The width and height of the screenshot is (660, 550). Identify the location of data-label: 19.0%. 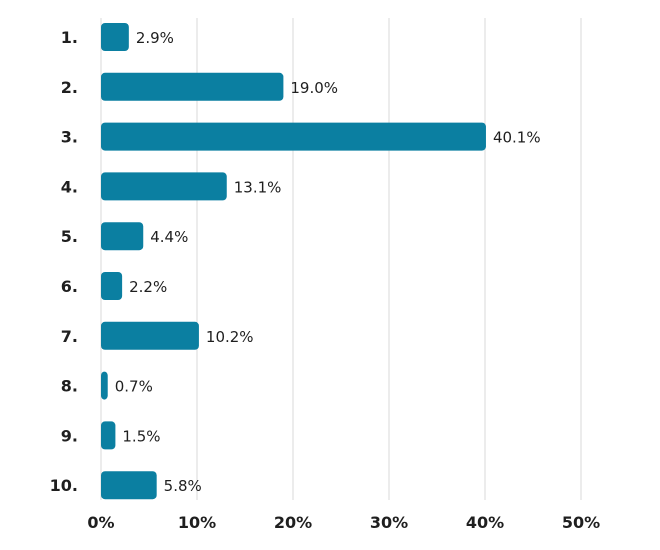
(314, 88).